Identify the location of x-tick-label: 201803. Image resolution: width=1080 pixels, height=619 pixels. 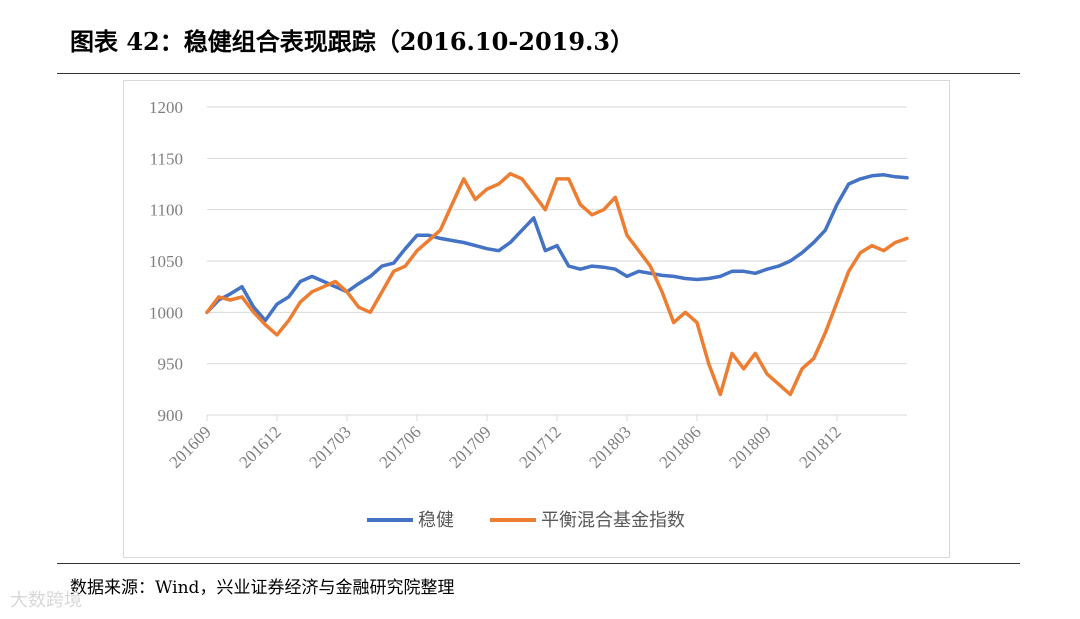
(609, 446).